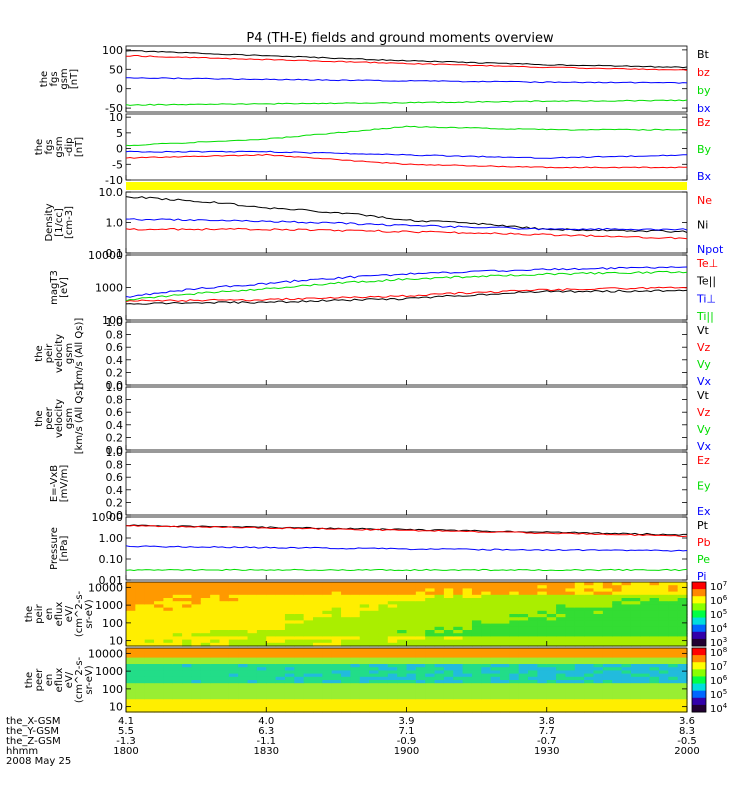 This screenshot has height=800, width=750. Describe the element at coordinates (406, 297) in the screenshot. I see `series-line` at that location.